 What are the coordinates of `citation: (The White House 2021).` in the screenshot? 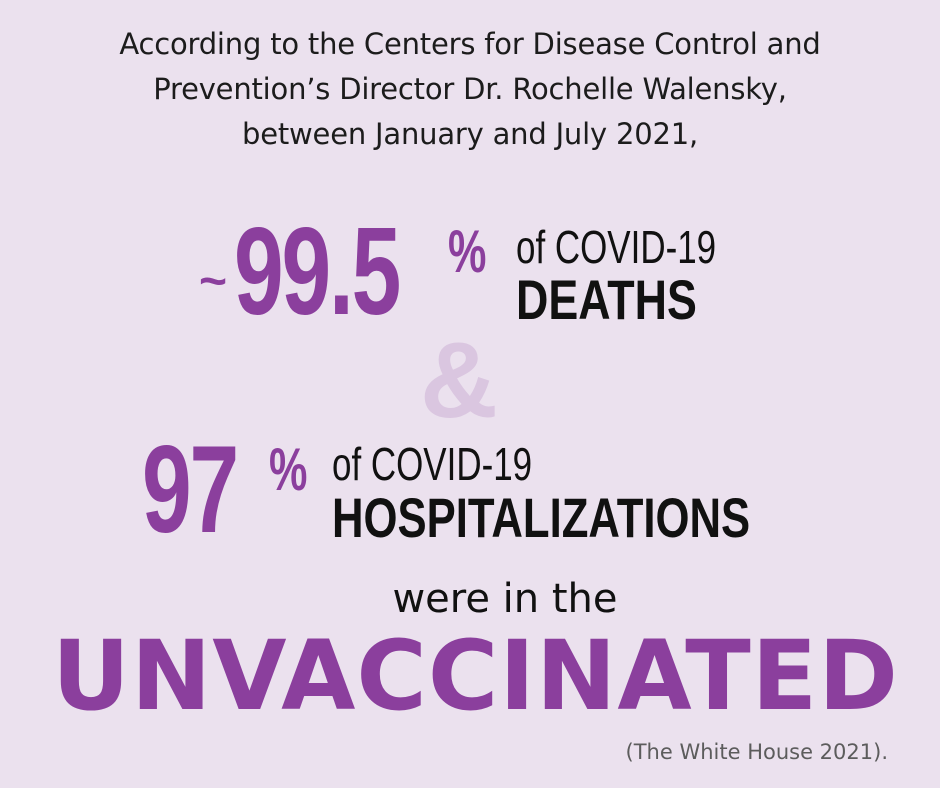 It's located at (756, 752).